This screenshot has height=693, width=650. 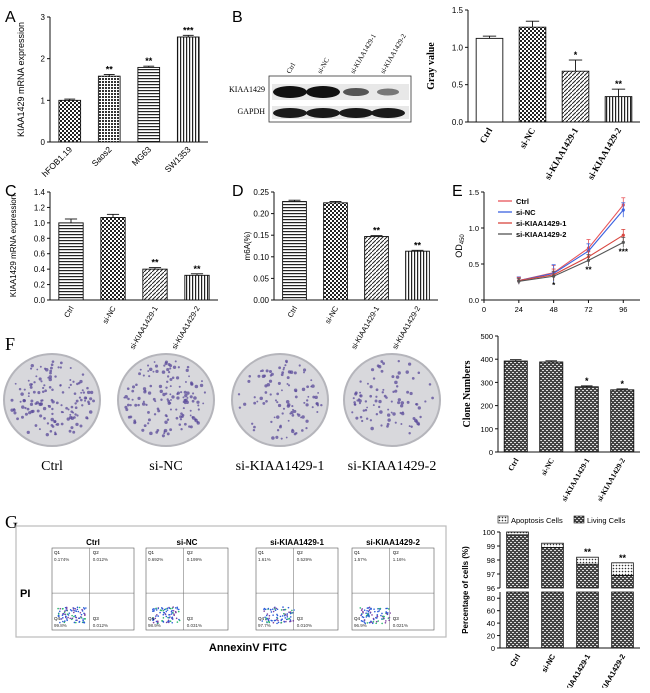 What do you see at coordinates (61, 559) in the screenshot?
I see `quadrant-value-q1: 0.174%` at bounding box center [61, 559].